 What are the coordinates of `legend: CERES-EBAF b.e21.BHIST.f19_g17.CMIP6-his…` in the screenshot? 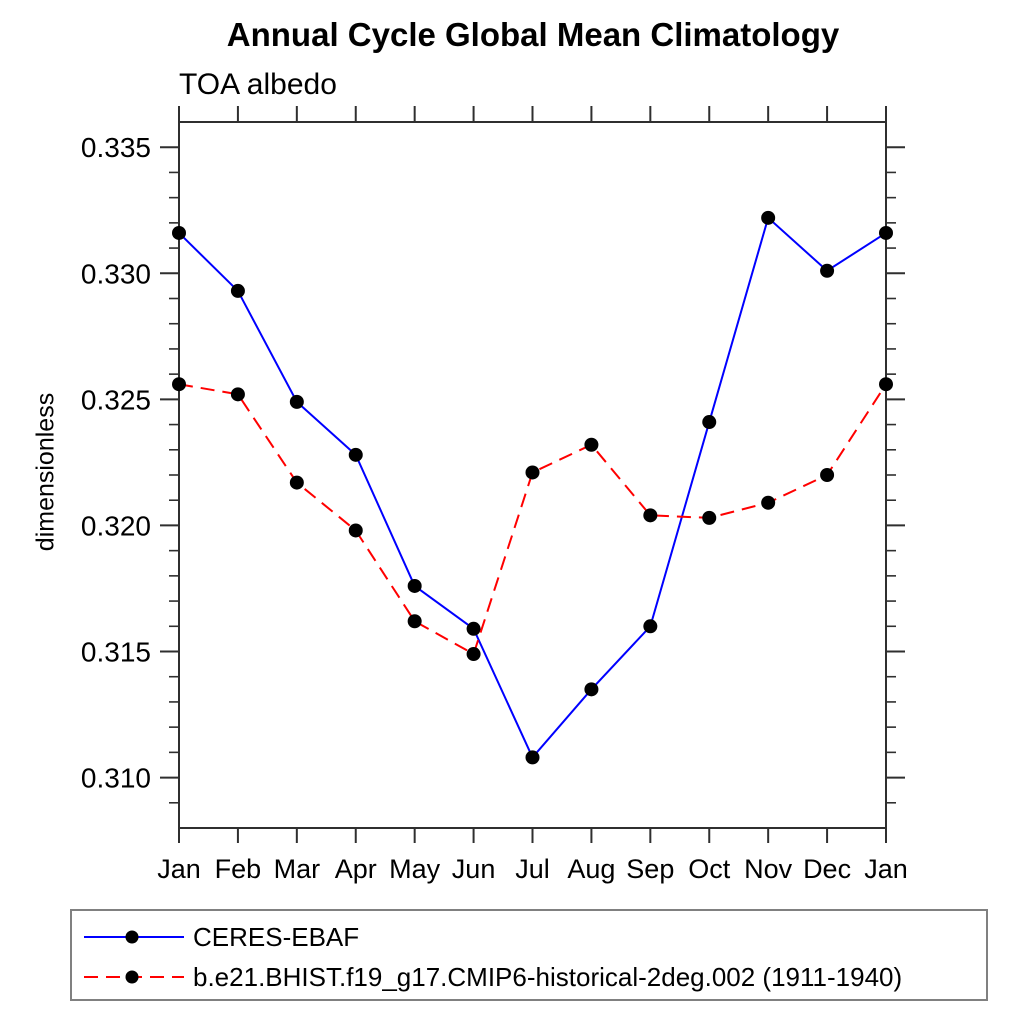 It's located at (529, 955).